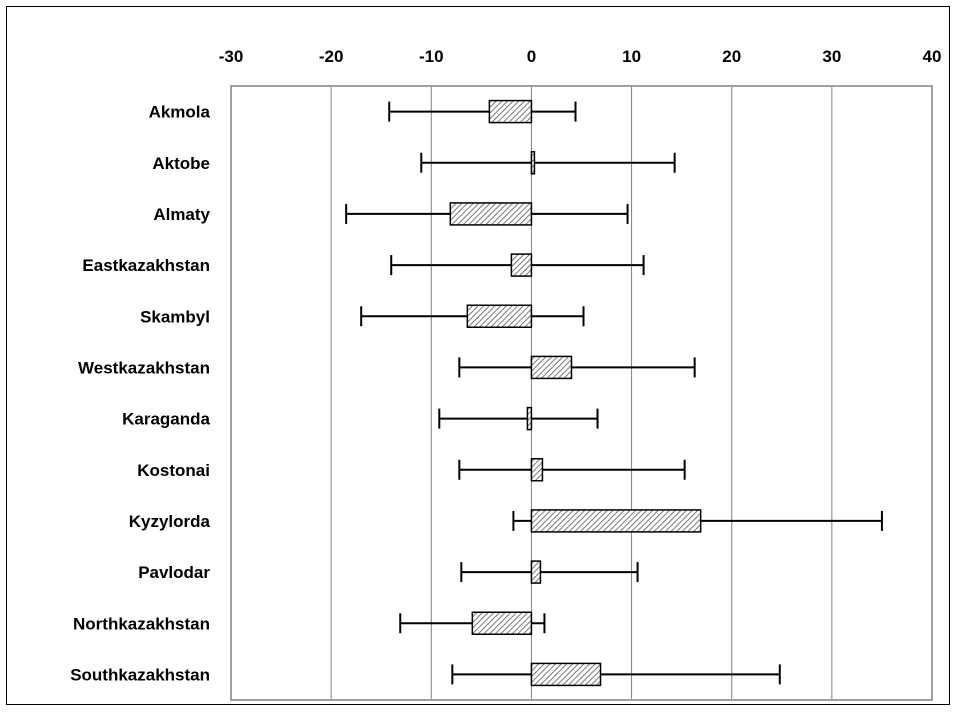 This screenshot has width=958, height=713. I want to click on x-axis-ticks: -30 -20 -10 0 10 20 30 40, so click(580, 56).